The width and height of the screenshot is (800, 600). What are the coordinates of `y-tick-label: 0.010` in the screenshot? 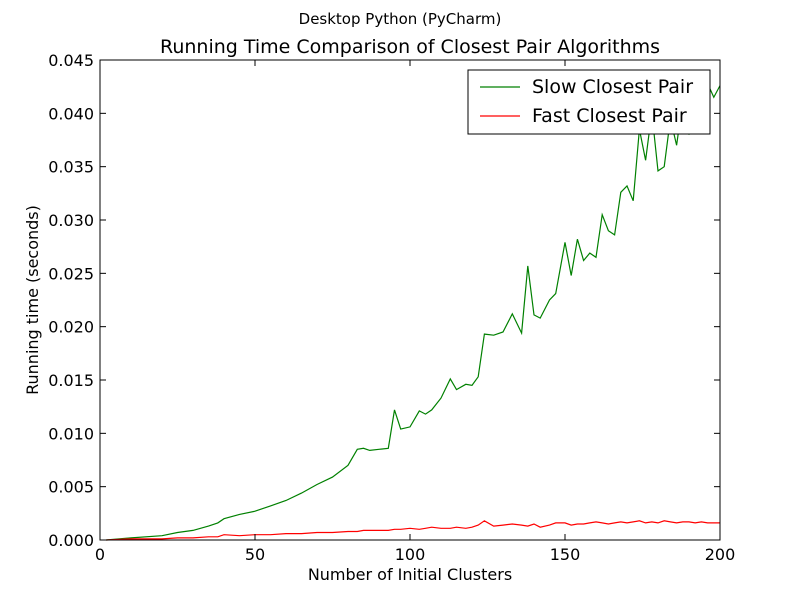 It's located at (71, 433).